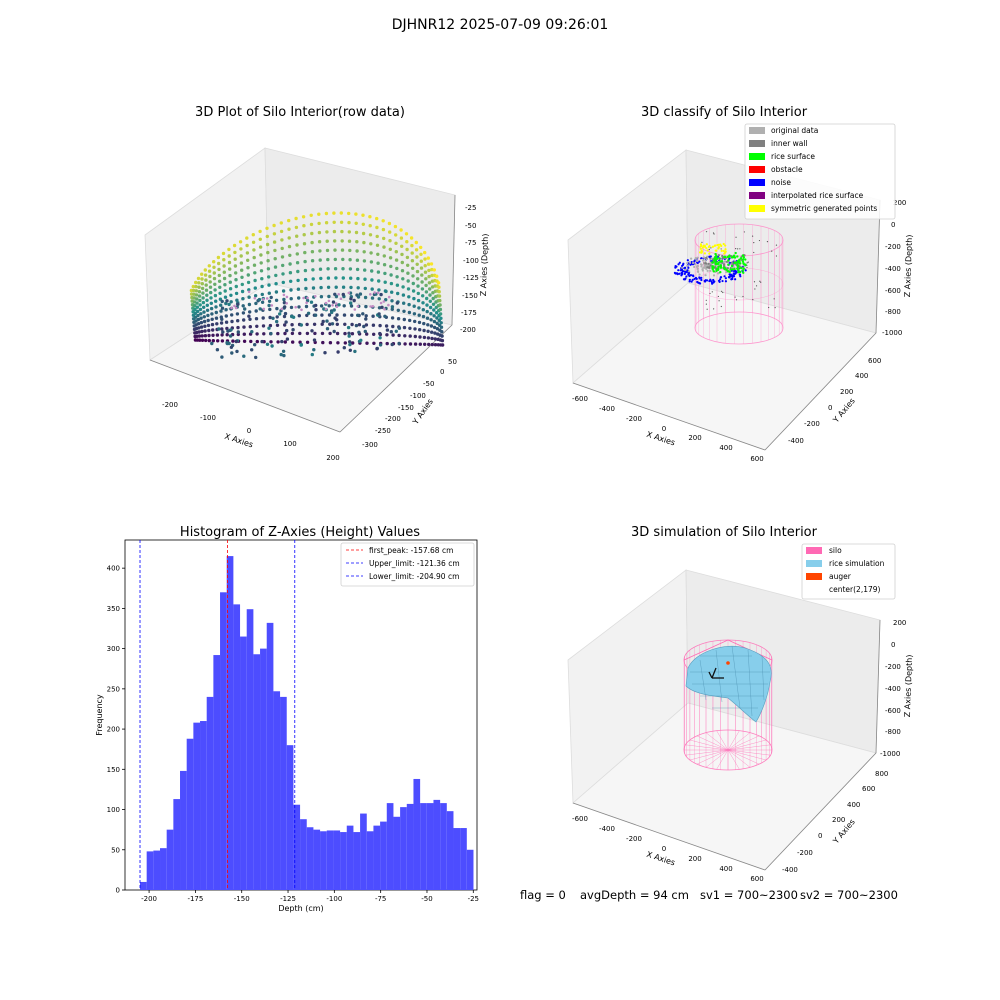  Describe the element at coordinates (660, 859) in the screenshot. I see `simulation-x-label: X Axies` at that location.